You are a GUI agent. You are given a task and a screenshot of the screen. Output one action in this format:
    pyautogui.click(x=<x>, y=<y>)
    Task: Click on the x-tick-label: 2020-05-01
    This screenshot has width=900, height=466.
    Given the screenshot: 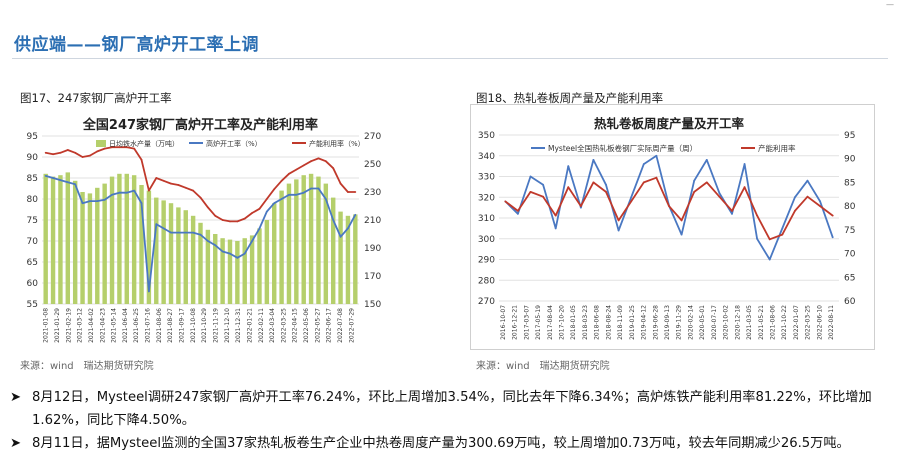 What is the action you would take?
    pyautogui.click(x=702, y=322)
    